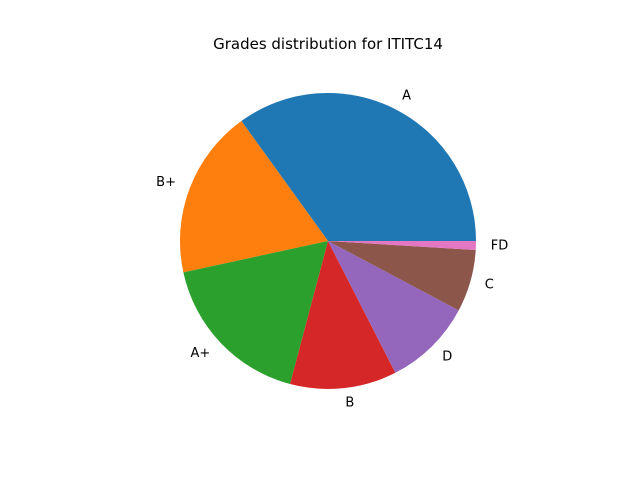  I want to click on pie-slice-c, so click(402, 276).